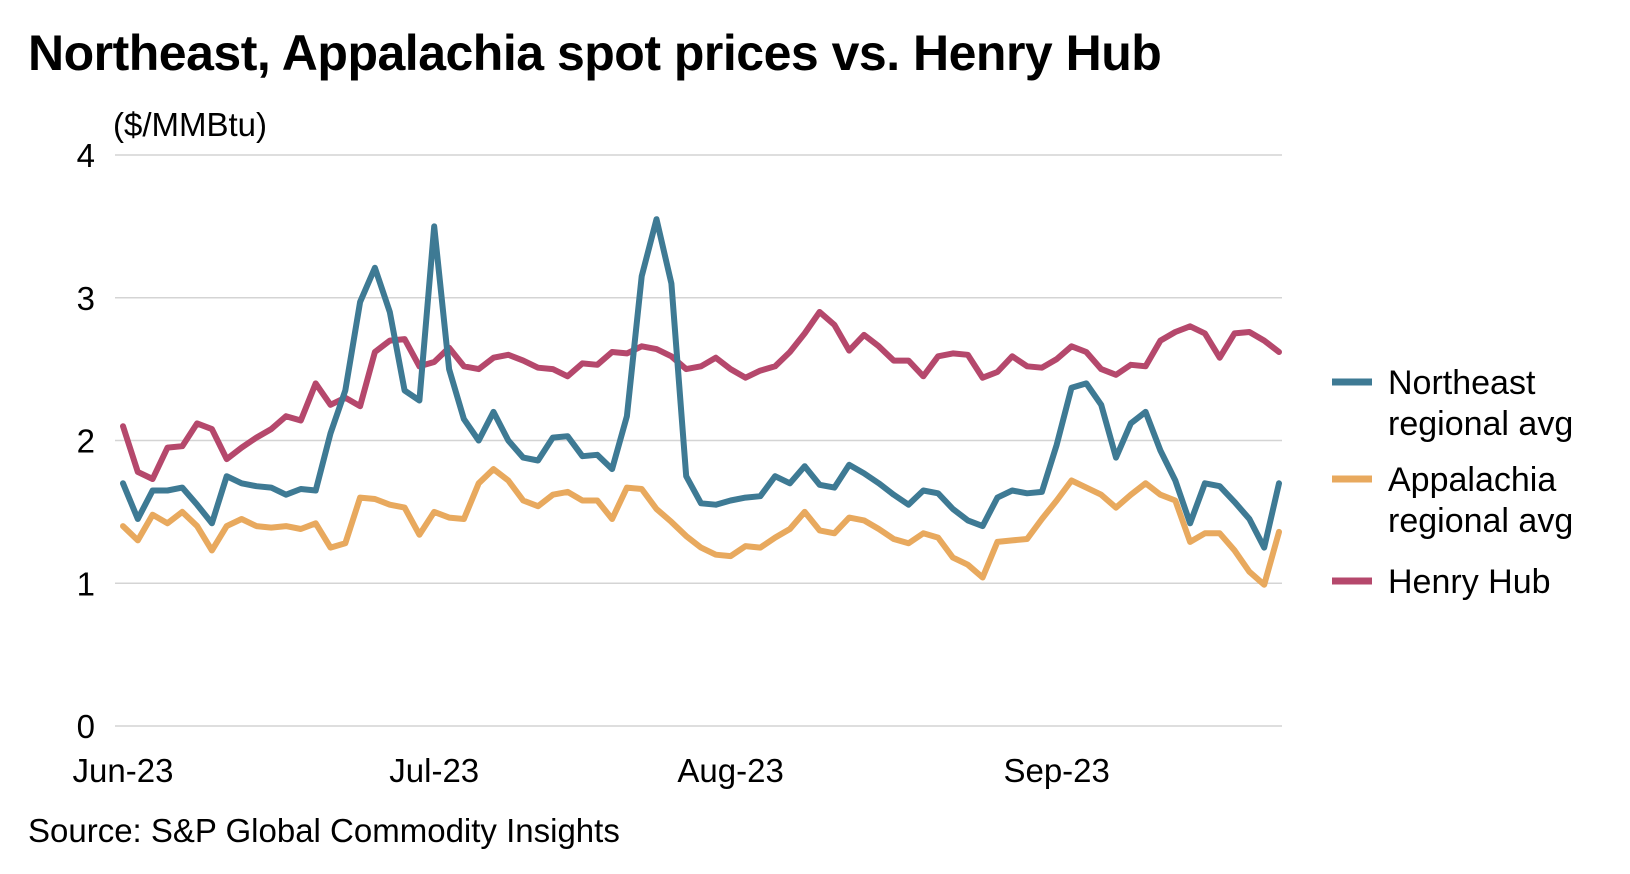  Describe the element at coordinates (730, 770) in the screenshot. I see `x-tick-label: Aug-23` at that location.